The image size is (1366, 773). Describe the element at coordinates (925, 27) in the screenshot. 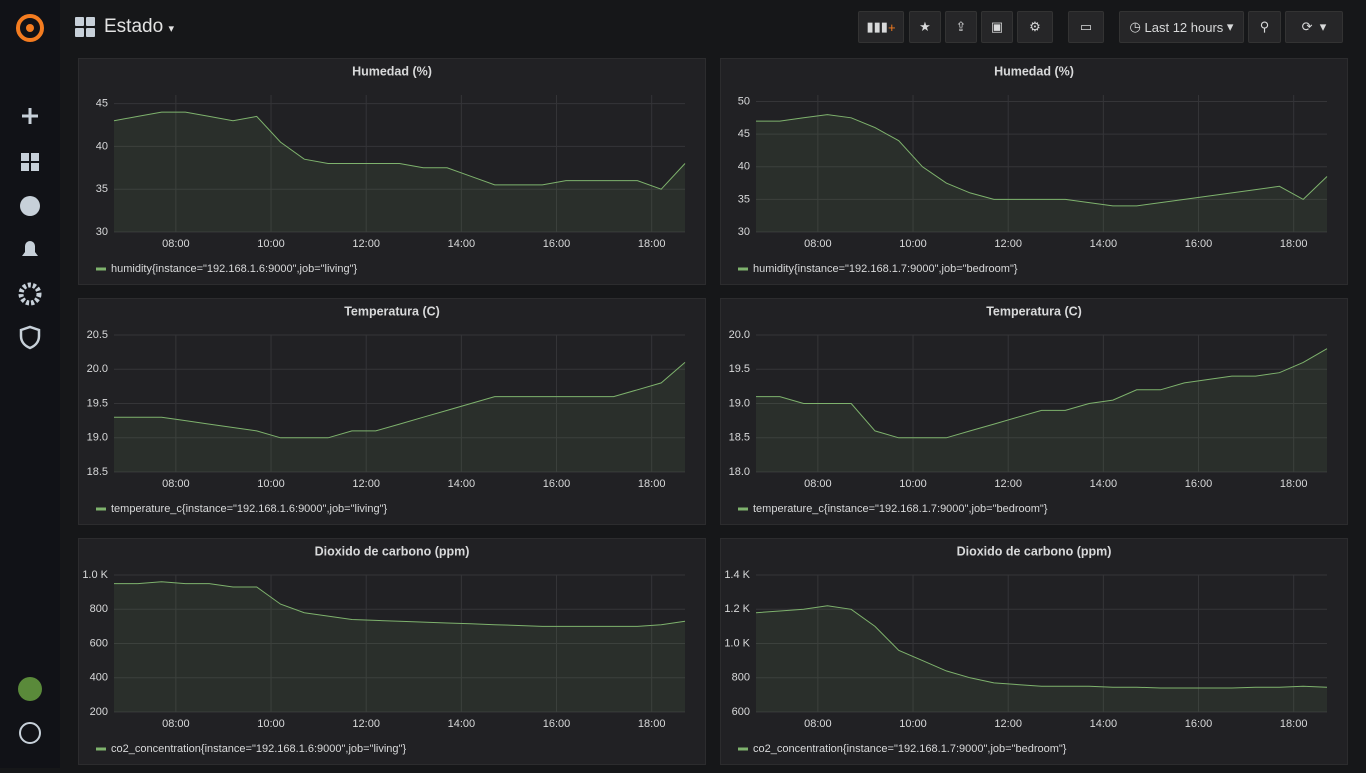

I see `star-button: ★` at that location.